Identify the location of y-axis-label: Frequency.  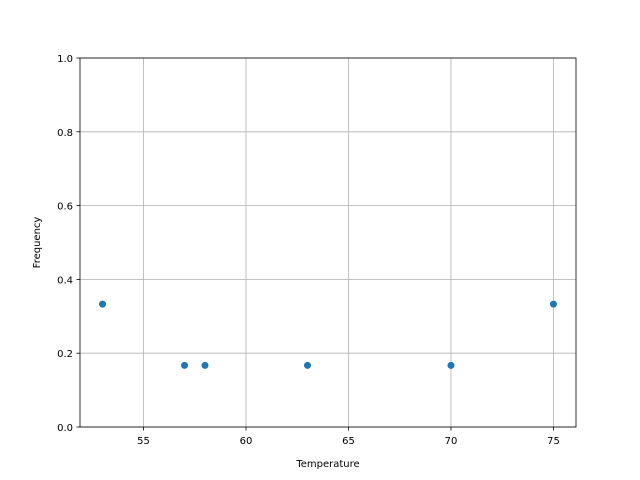
(37, 243).